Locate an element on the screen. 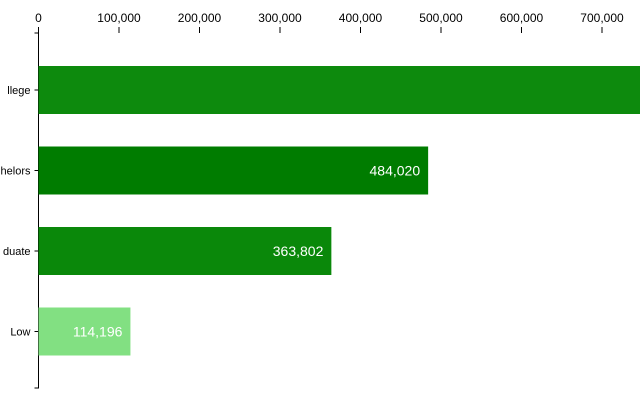 The height and width of the screenshot is (400, 640). x-tick-label: 700,000 is located at coordinates (602, 18).